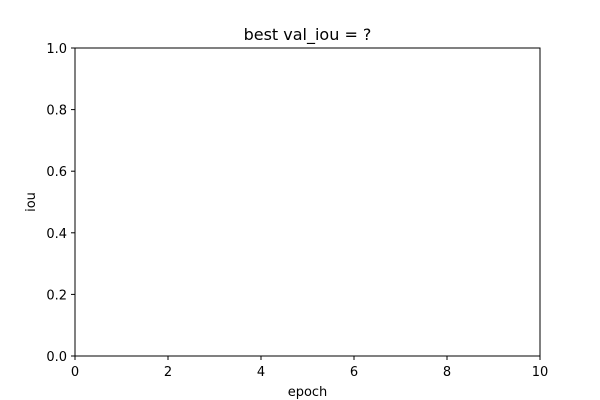 The height and width of the screenshot is (400, 600). I want to click on y-axis-ticks: 0.0 0.2 0.4 0.6 0.8 1.0, so click(60, 203).